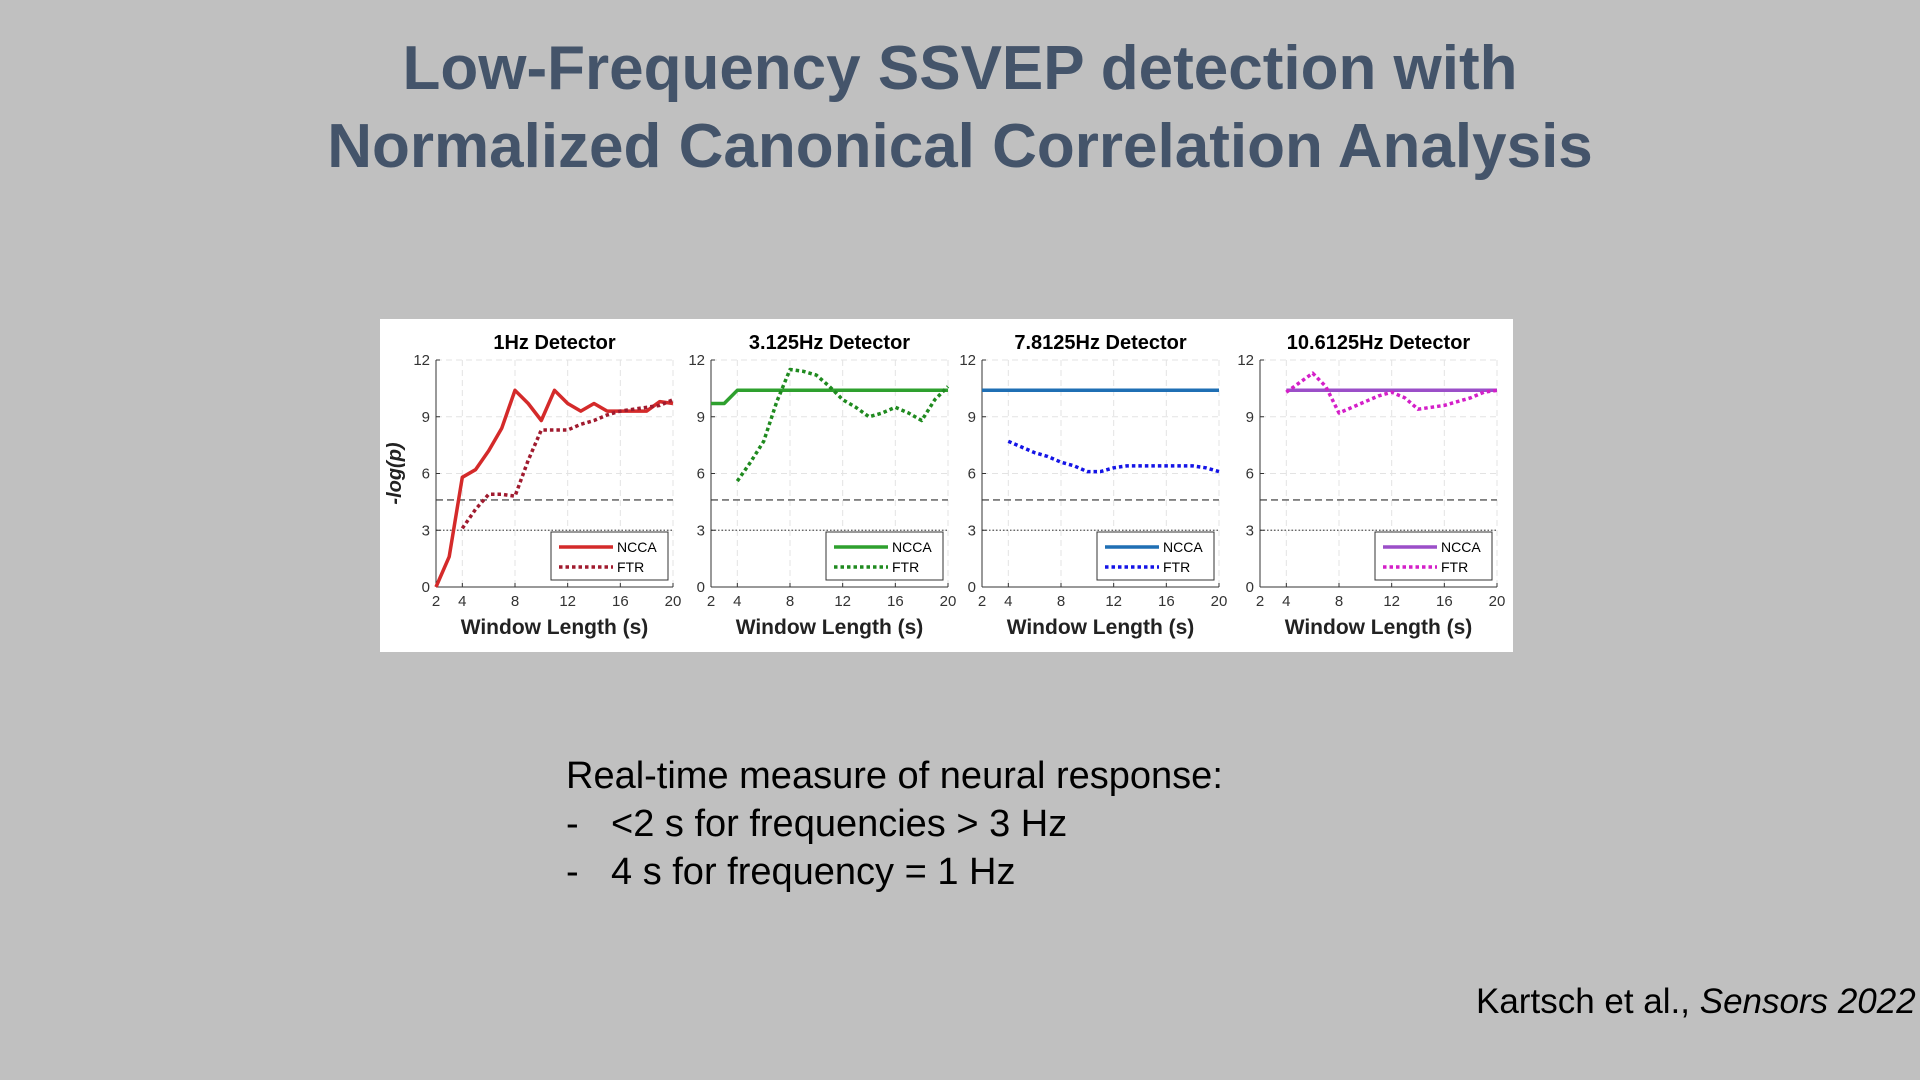 This screenshot has height=1080, width=1920. What do you see at coordinates (829, 343) in the screenshot?
I see `chart-title: 3.125Hz Detector` at bounding box center [829, 343].